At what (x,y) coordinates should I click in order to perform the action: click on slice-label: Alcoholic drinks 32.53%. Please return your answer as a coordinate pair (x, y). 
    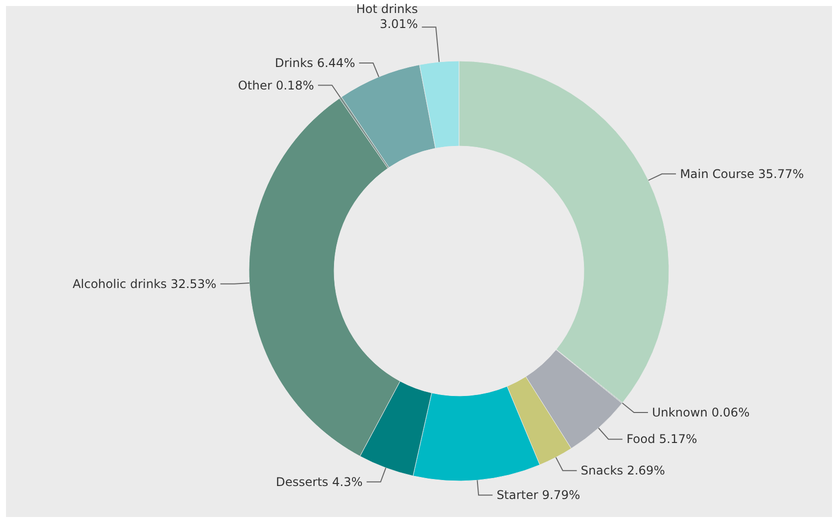
    Looking at the image, I should click on (144, 283).